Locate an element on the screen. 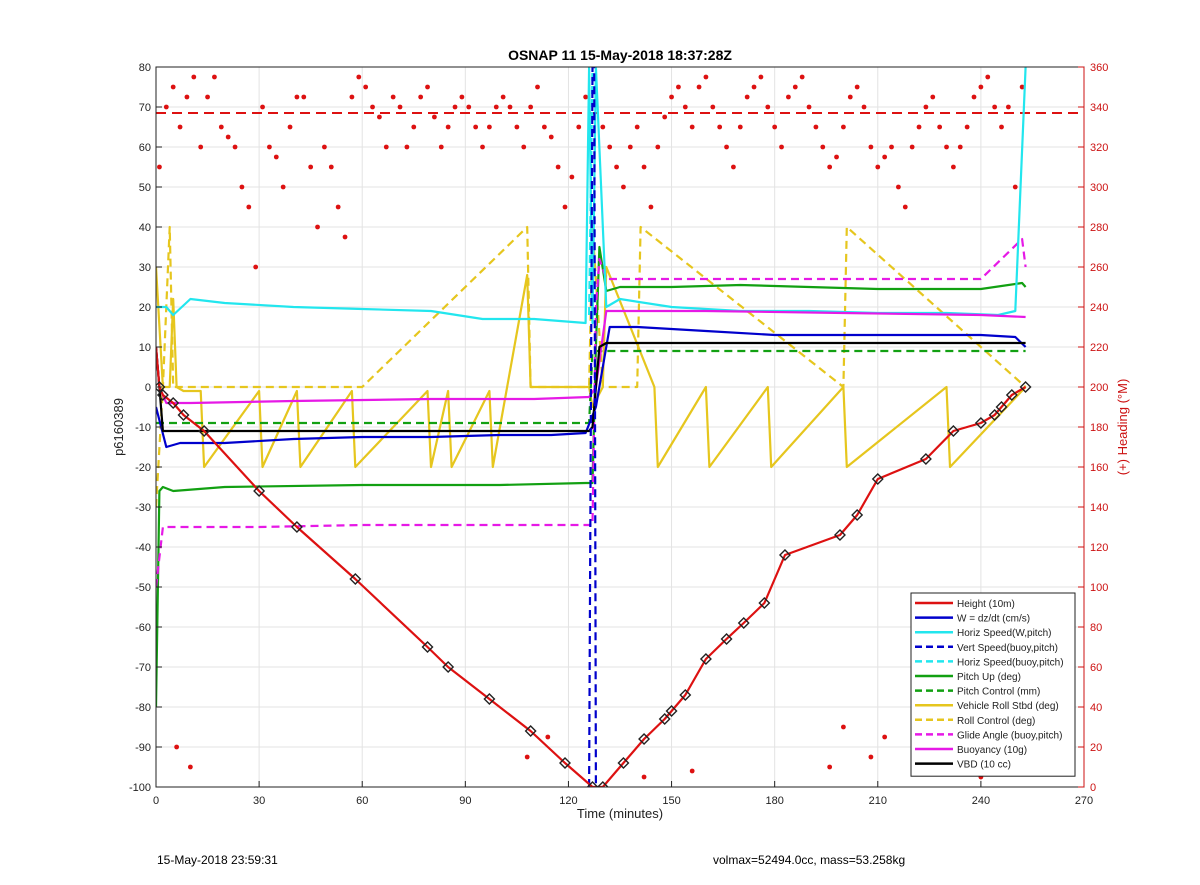 This screenshot has width=1200, height=885. y-tick-label: 70 is located at coordinates (145, 108).